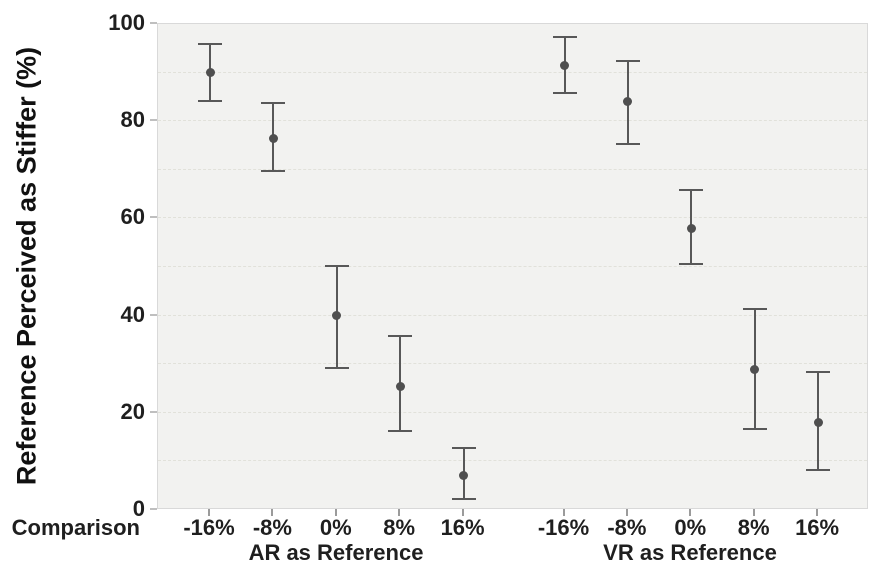 The image size is (891, 567). I want to click on y-axis-tick-label: 60, so click(132, 217).